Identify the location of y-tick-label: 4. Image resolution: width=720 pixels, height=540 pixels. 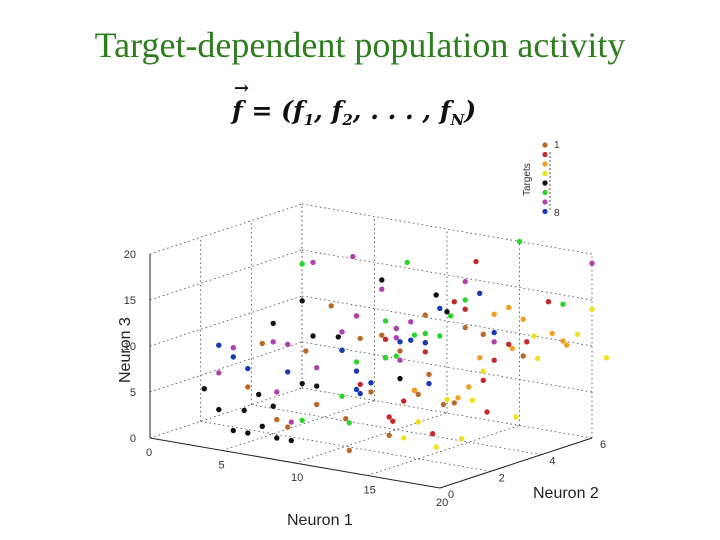
(552, 462).